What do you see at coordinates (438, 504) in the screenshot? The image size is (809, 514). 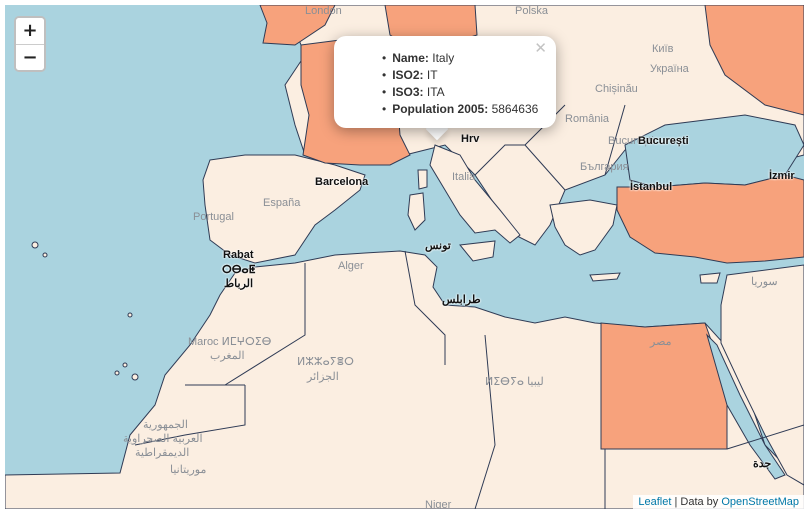 I see `label-niger: Niger` at bounding box center [438, 504].